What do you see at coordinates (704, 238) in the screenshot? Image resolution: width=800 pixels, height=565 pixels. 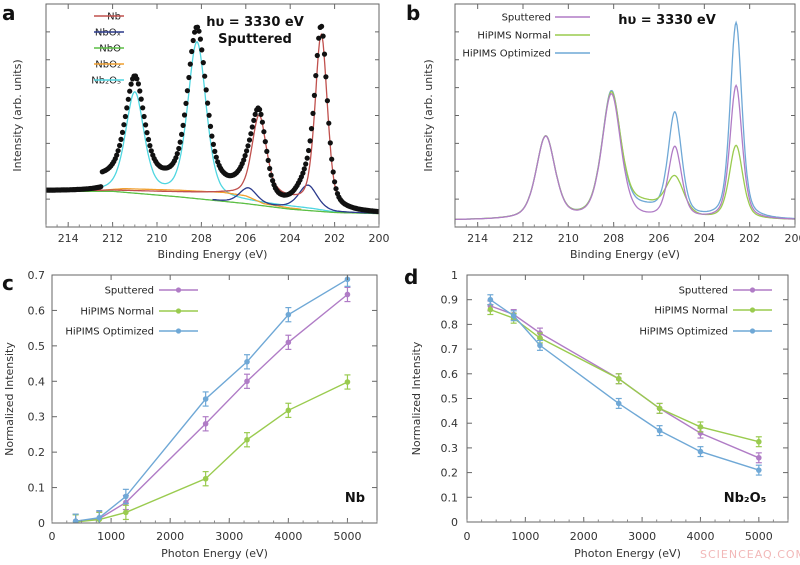 I see `x-tick-label: 204` at bounding box center [704, 238].